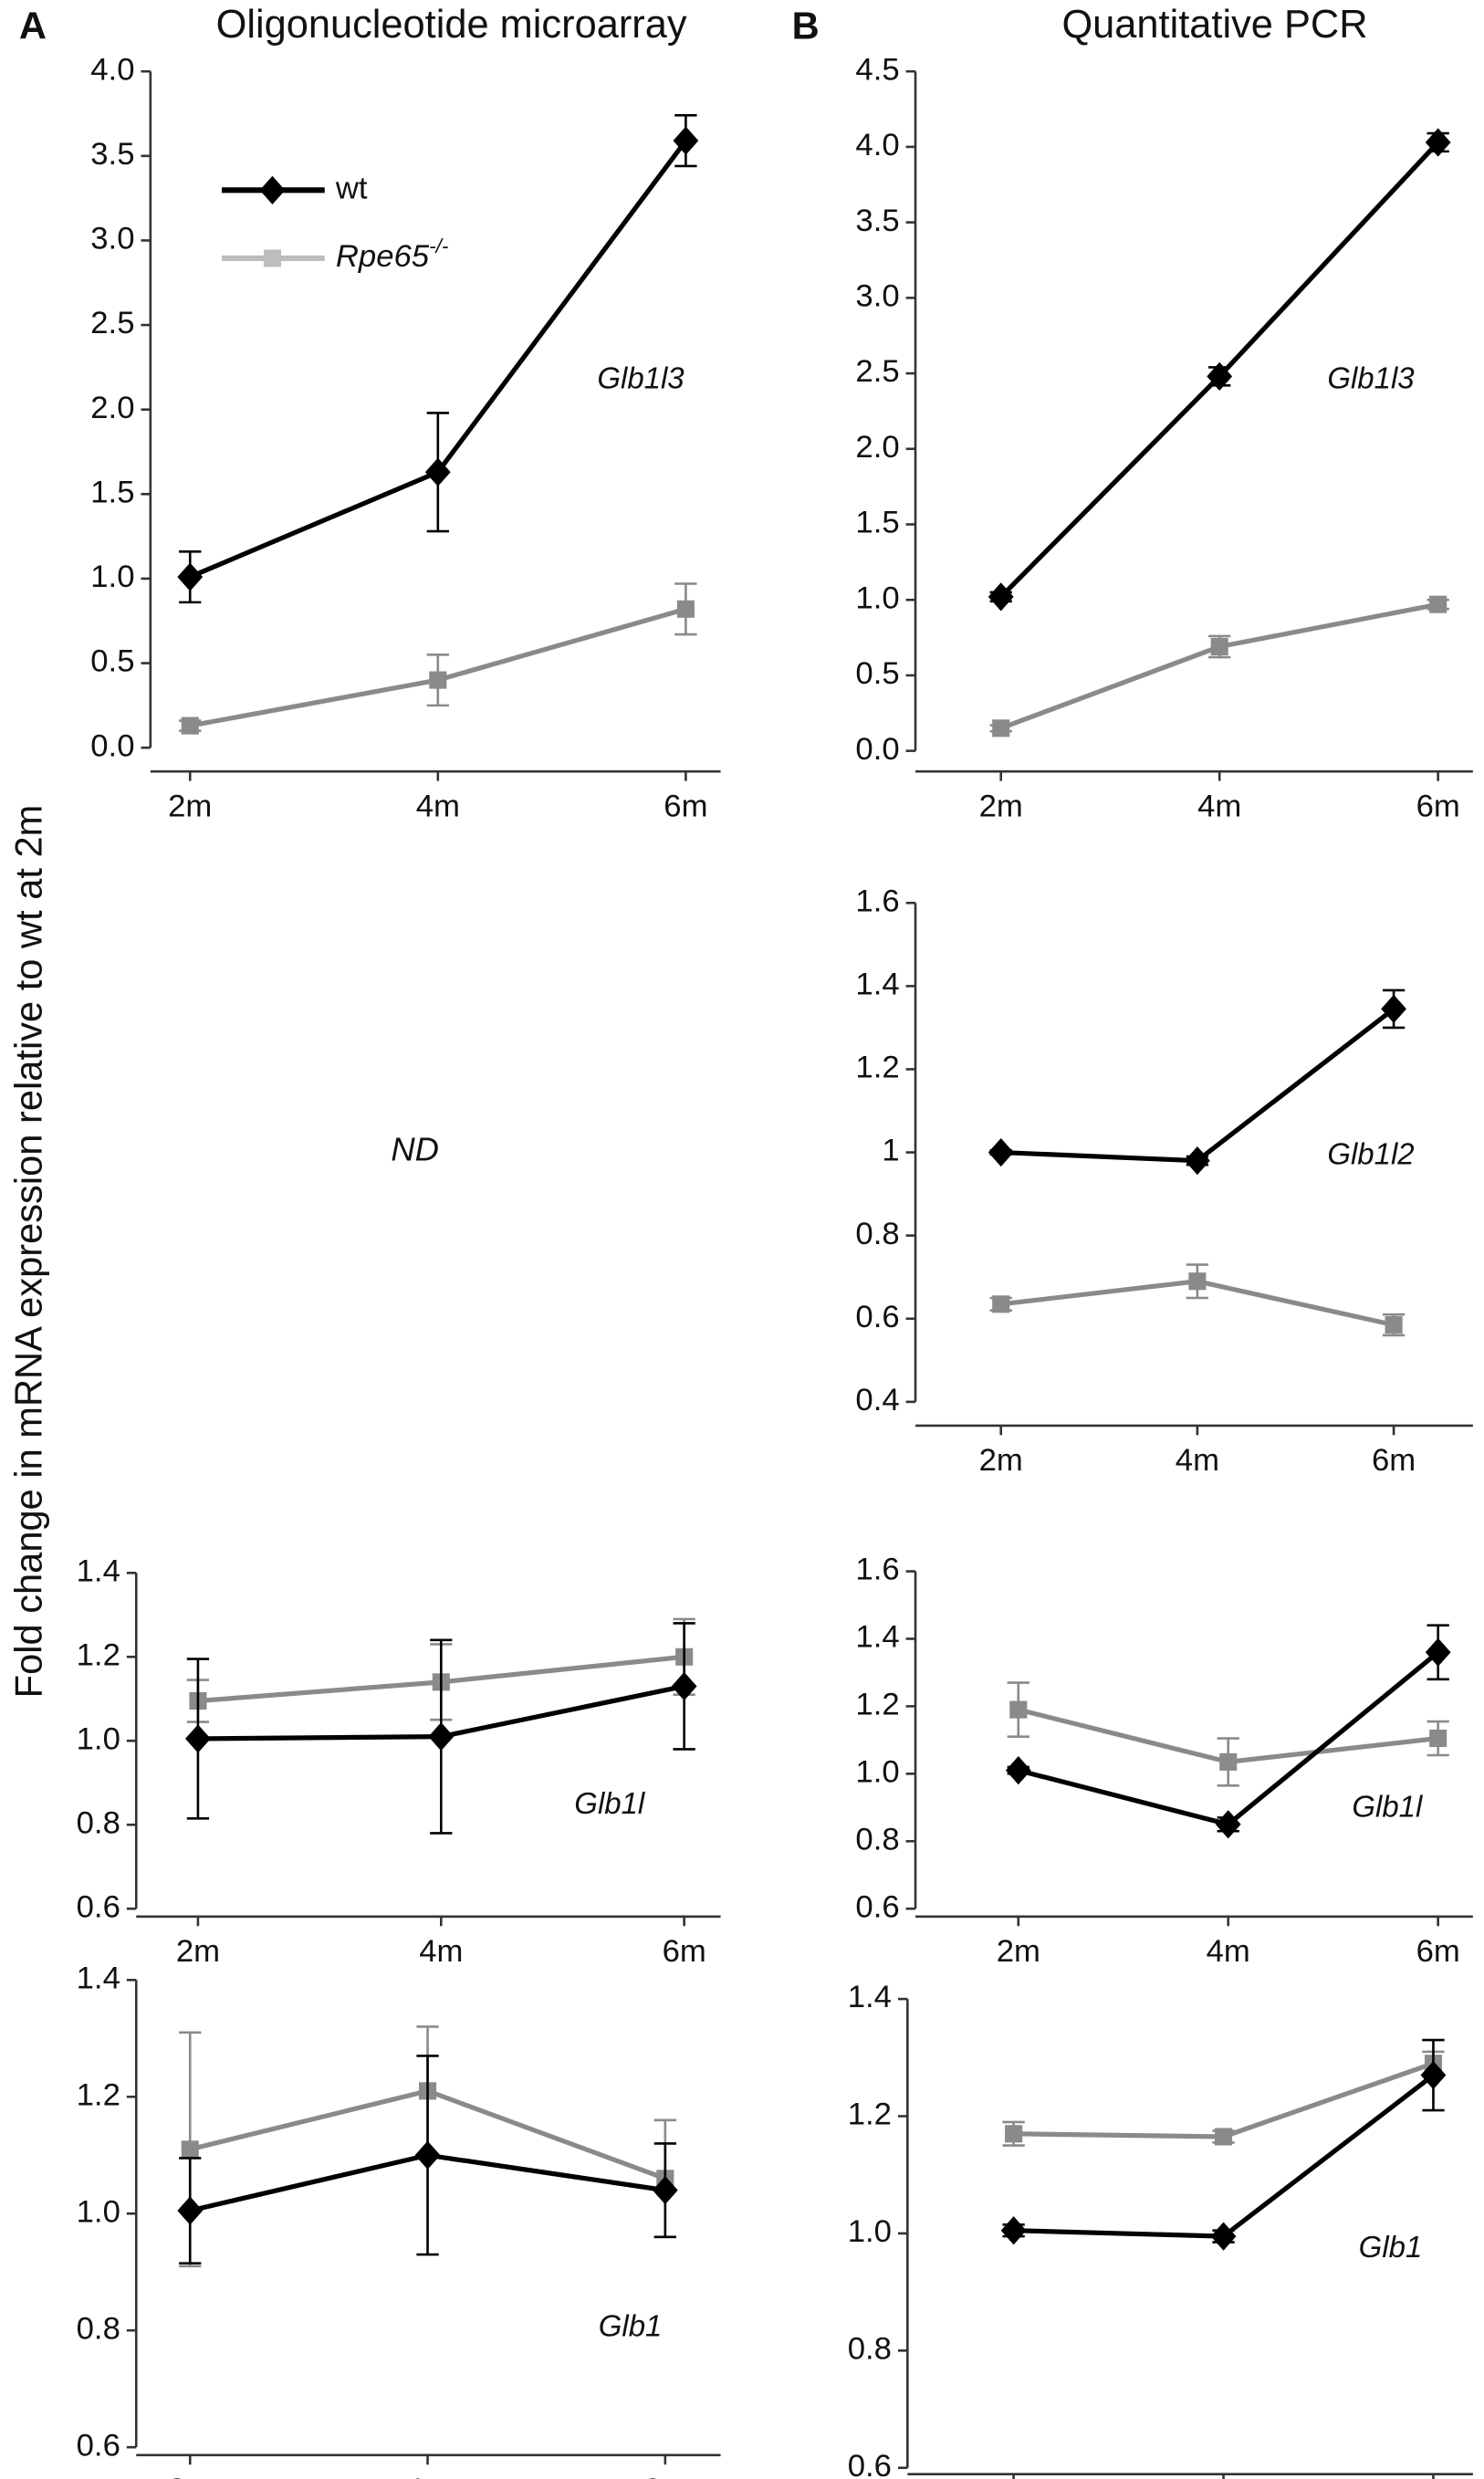 The height and width of the screenshot is (2479, 1484). What do you see at coordinates (112, 69) in the screenshot?
I see `y-tick-label: 4.0` at bounding box center [112, 69].